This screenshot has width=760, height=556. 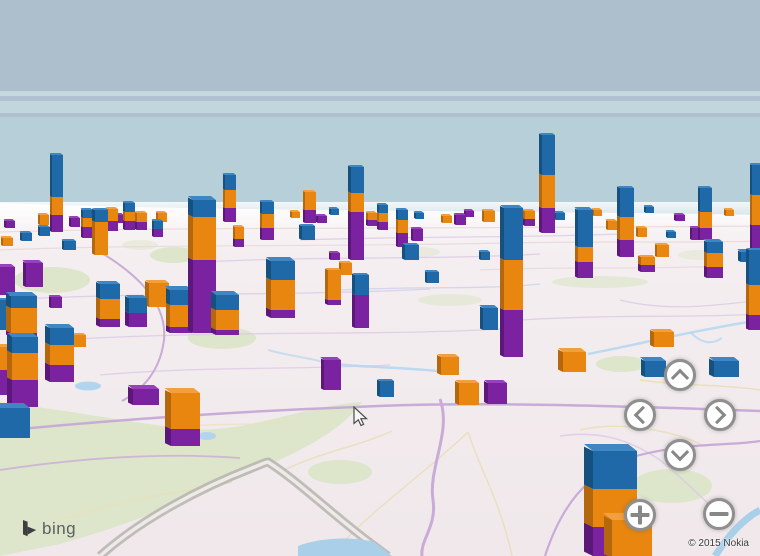 I want to click on chevron-up-icon, so click(x=680, y=375).